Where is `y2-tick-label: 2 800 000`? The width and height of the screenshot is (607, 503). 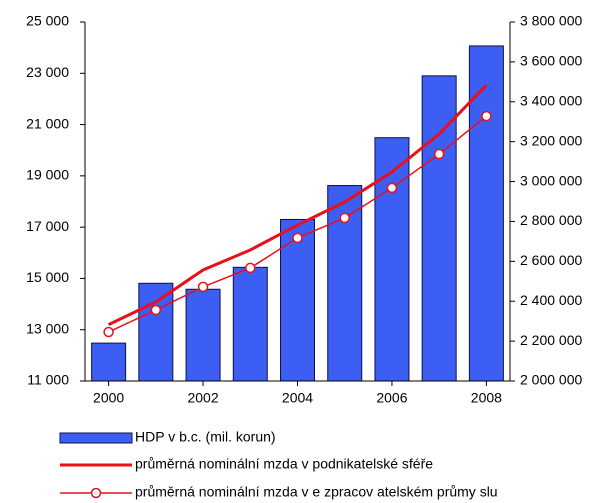
y2-tick-label: 2 800 000 is located at coordinates (551, 220).